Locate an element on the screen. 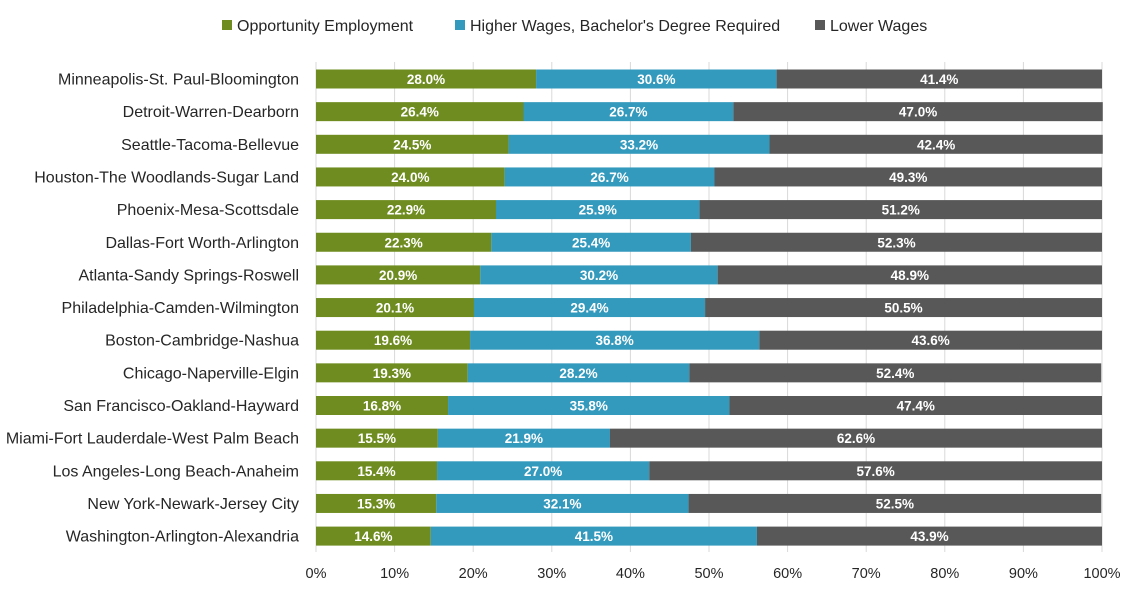  data-label: 26.4% is located at coordinates (420, 112).